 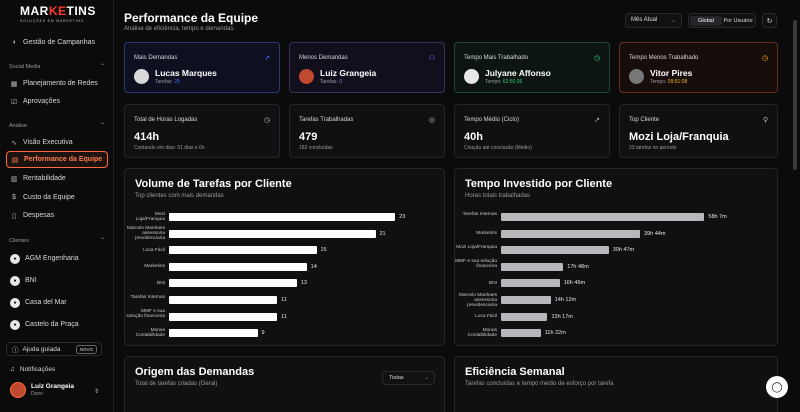 What do you see at coordinates (25, 67) in the screenshot?
I see `section-social-media: Social Media` at bounding box center [25, 67].